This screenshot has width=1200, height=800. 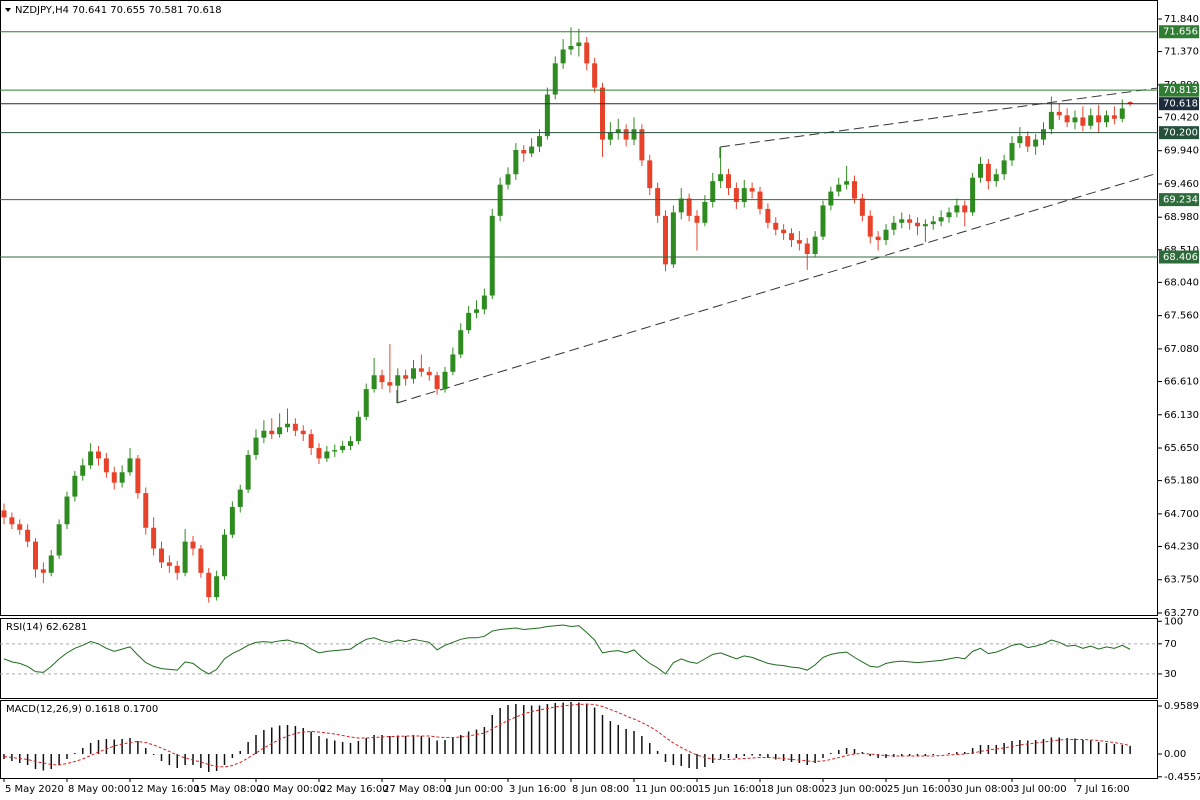 I want to click on price-level-label: 70.618, so click(x=1180, y=104).